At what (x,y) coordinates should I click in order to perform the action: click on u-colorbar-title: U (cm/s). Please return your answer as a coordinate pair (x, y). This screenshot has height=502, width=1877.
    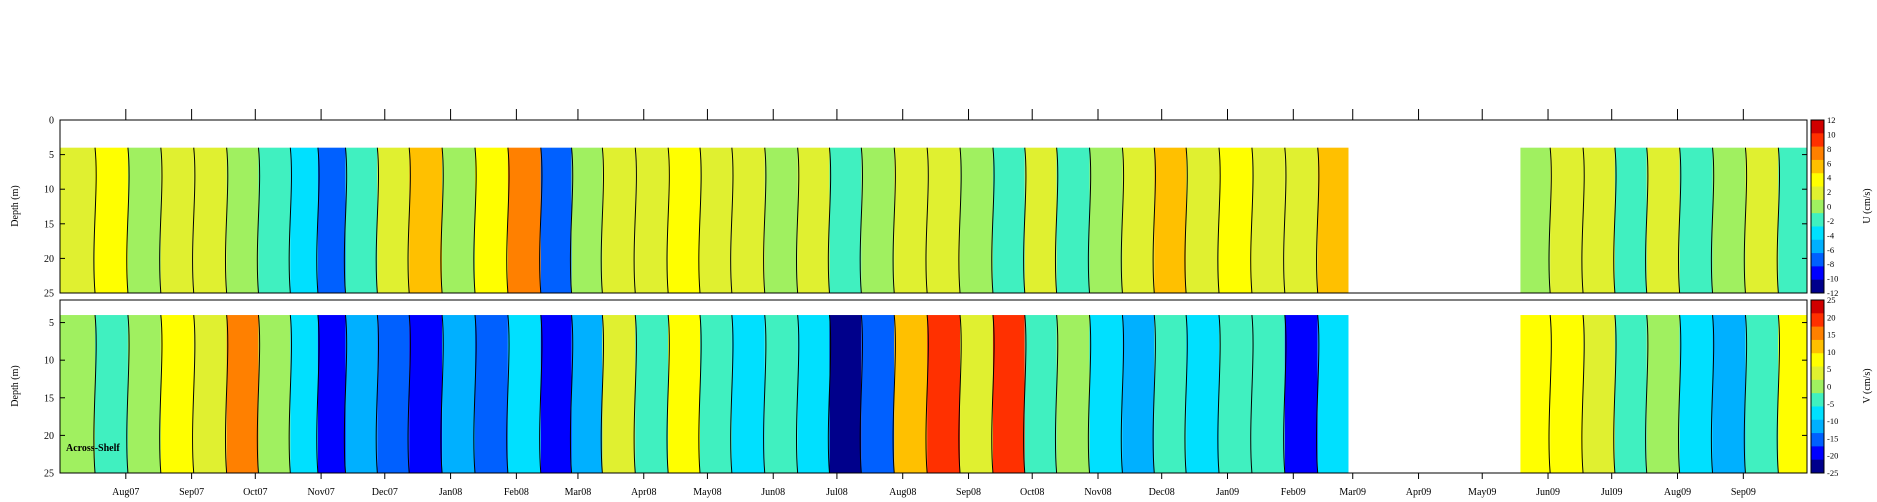
    Looking at the image, I should click on (1867, 205).